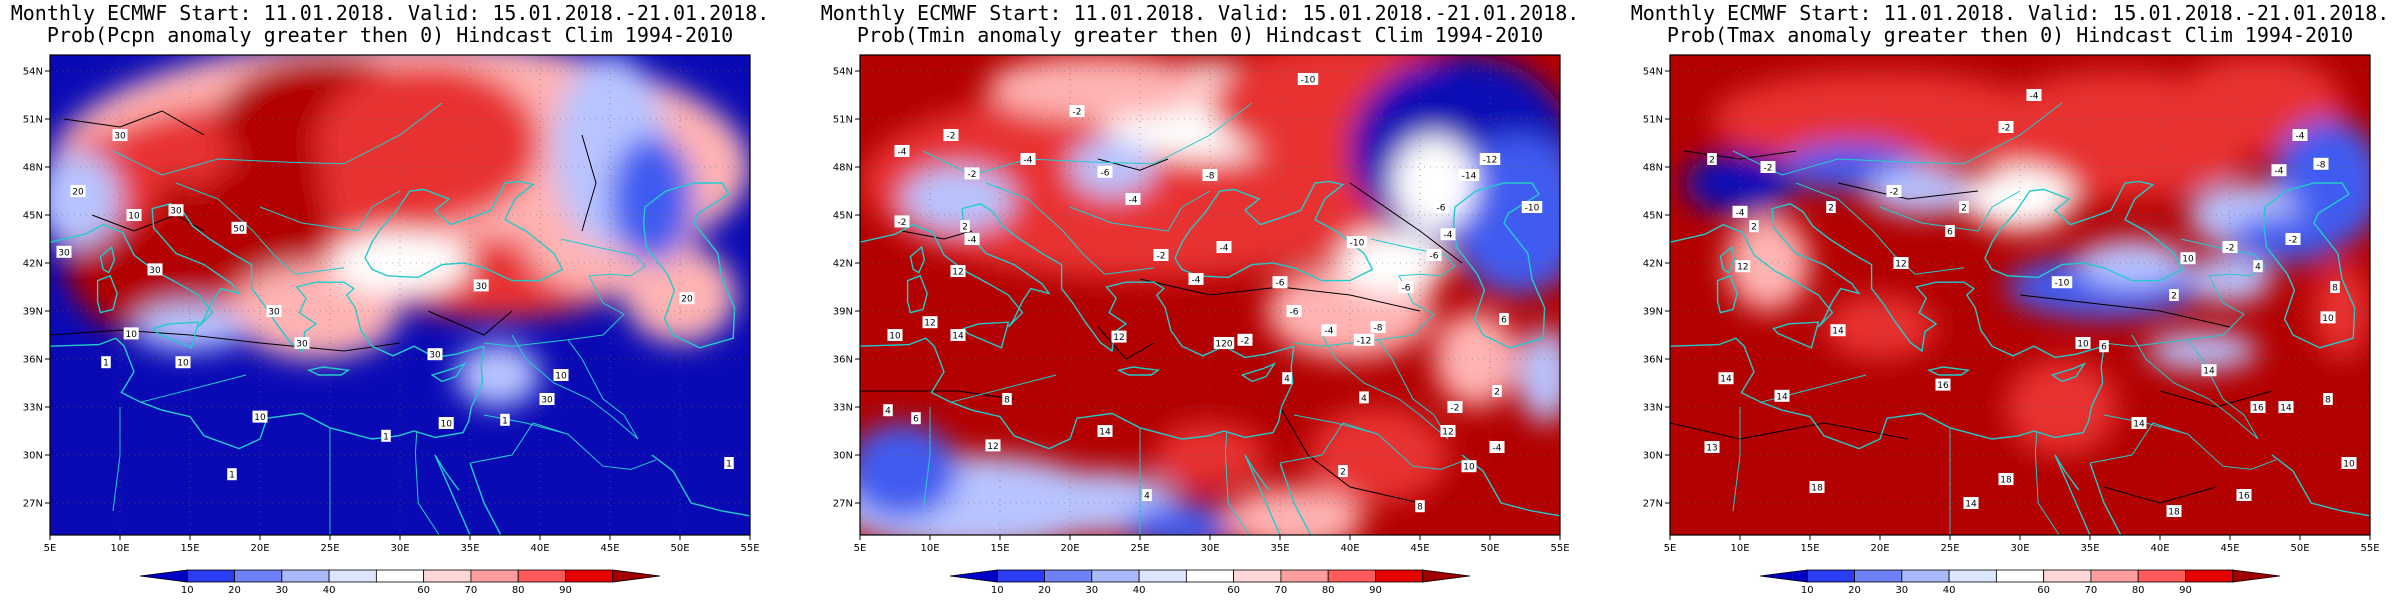 Image resolution: width=2400 pixels, height=600 pixels. What do you see at coordinates (2335, 287) in the screenshot?
I see `contour-label: 8` at bounding box center [2335, 287].